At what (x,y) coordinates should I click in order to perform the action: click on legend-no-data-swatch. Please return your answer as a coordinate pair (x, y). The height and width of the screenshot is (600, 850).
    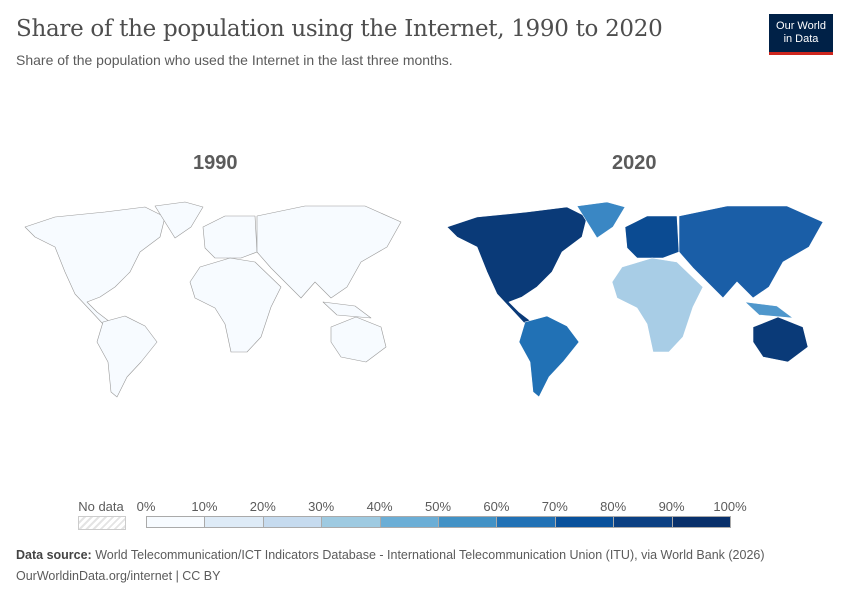
    Looking at the image, I should click on (102, 523).